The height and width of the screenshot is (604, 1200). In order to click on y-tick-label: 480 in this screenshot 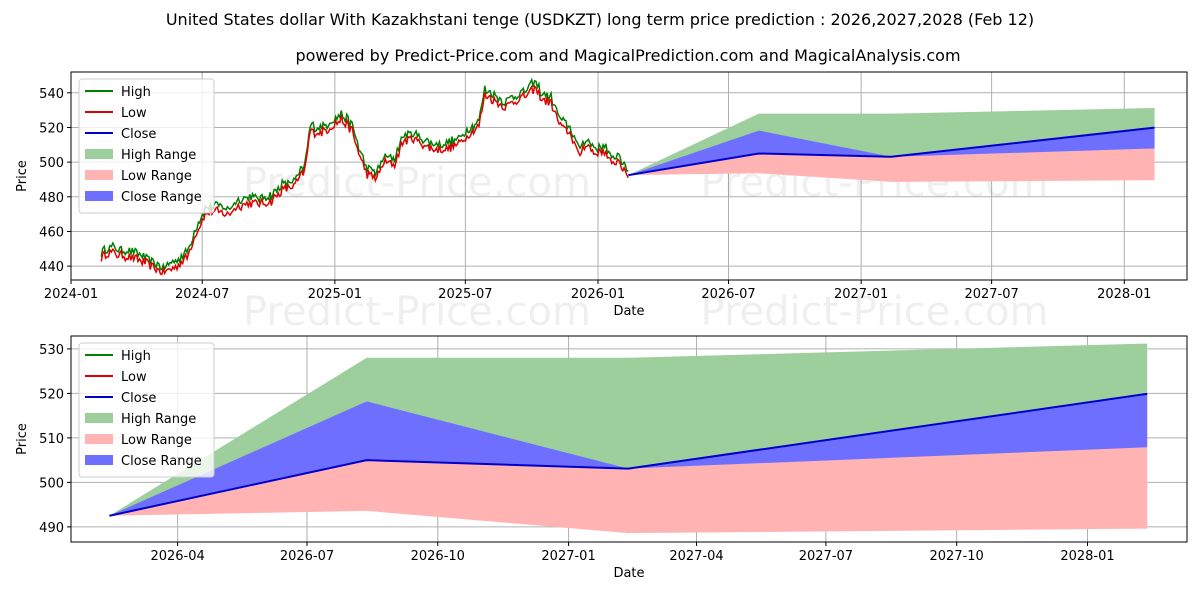, I will do `click(51, 198)`.